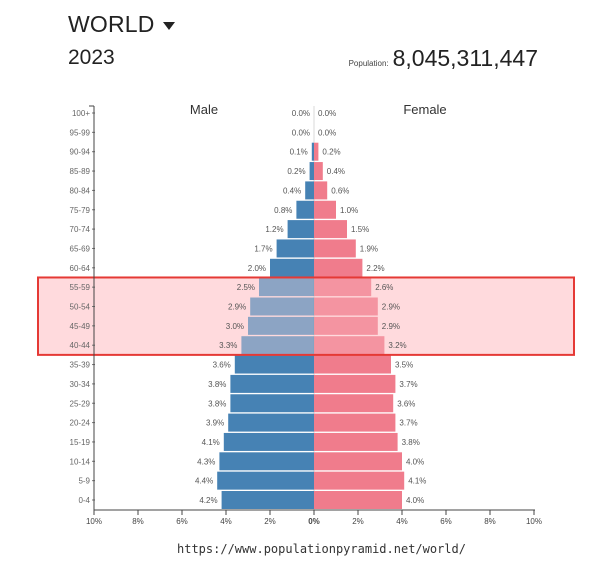 The width and height of the screenshot is (608, 564). I want to click on female-value-label: 1.0%, so click(349, 210).